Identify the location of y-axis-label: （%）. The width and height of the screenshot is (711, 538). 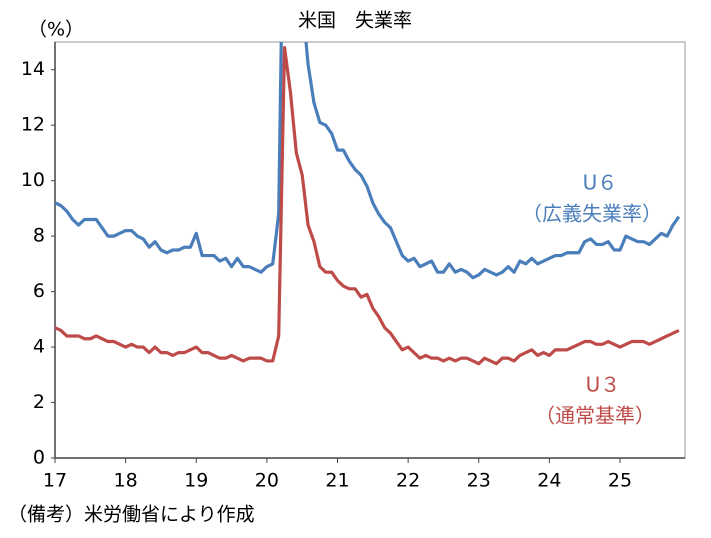
(56, 30).